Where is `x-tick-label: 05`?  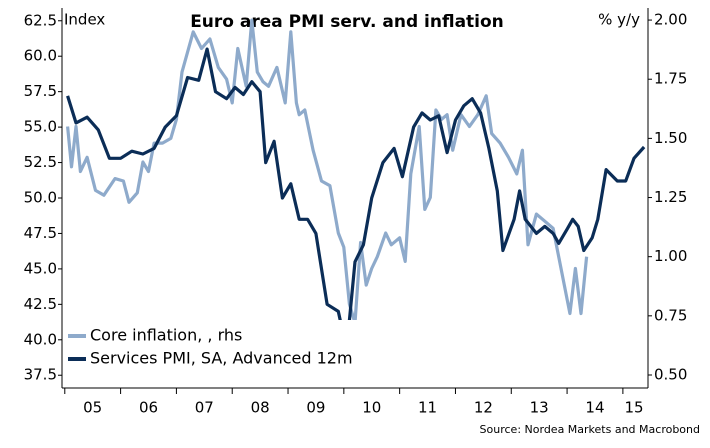
x-tick-label: 05 is located at coordinates (92, 408).